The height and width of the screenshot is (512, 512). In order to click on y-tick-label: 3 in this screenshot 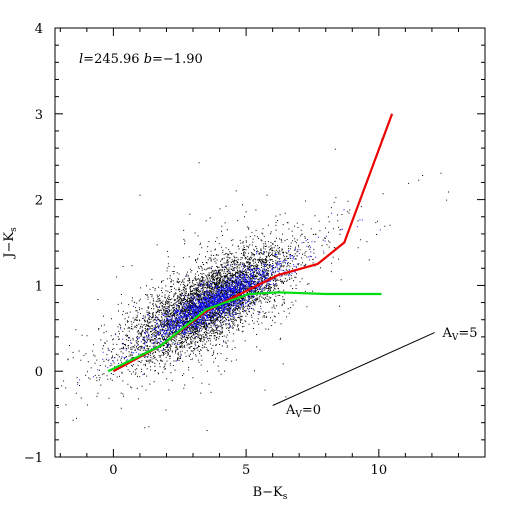, I will do `click(39, 115)`.